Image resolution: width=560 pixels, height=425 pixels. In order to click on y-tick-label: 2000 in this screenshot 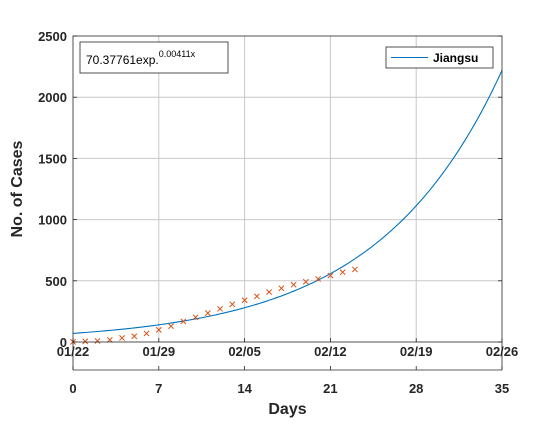, I will do `click(52, 97)`.